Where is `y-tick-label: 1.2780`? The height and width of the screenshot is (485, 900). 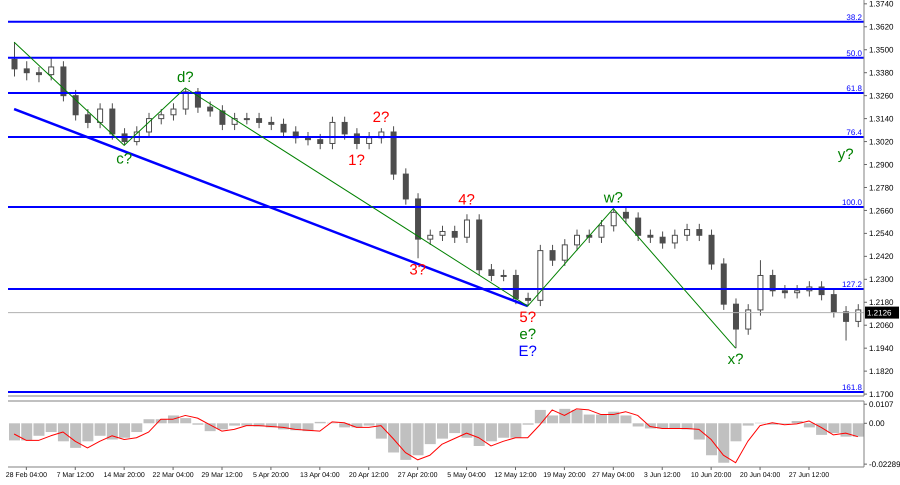
y-tick-label: 1.2780 is located at coordinates (881, 187).